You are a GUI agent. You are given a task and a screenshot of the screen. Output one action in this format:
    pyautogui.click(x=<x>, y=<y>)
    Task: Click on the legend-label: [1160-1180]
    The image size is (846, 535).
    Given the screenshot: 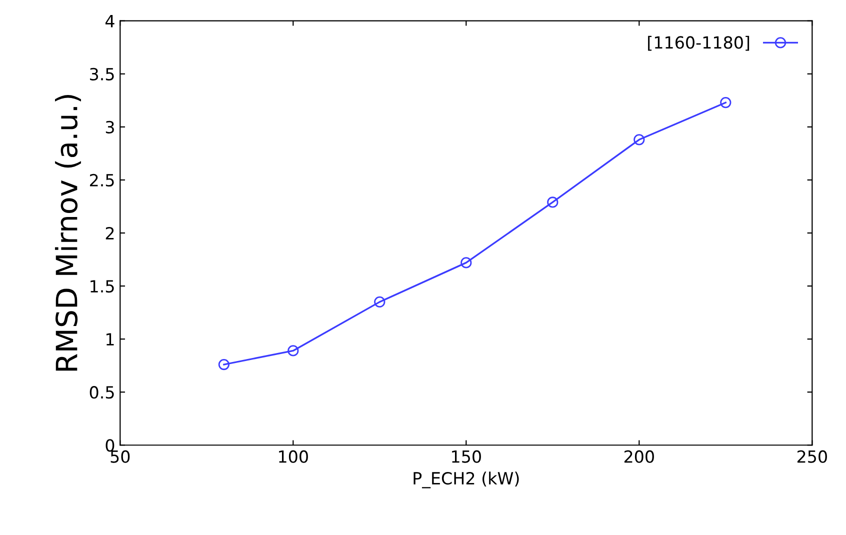 What is the action you would take?
    pyautogui.click(x=699, y=43)
    